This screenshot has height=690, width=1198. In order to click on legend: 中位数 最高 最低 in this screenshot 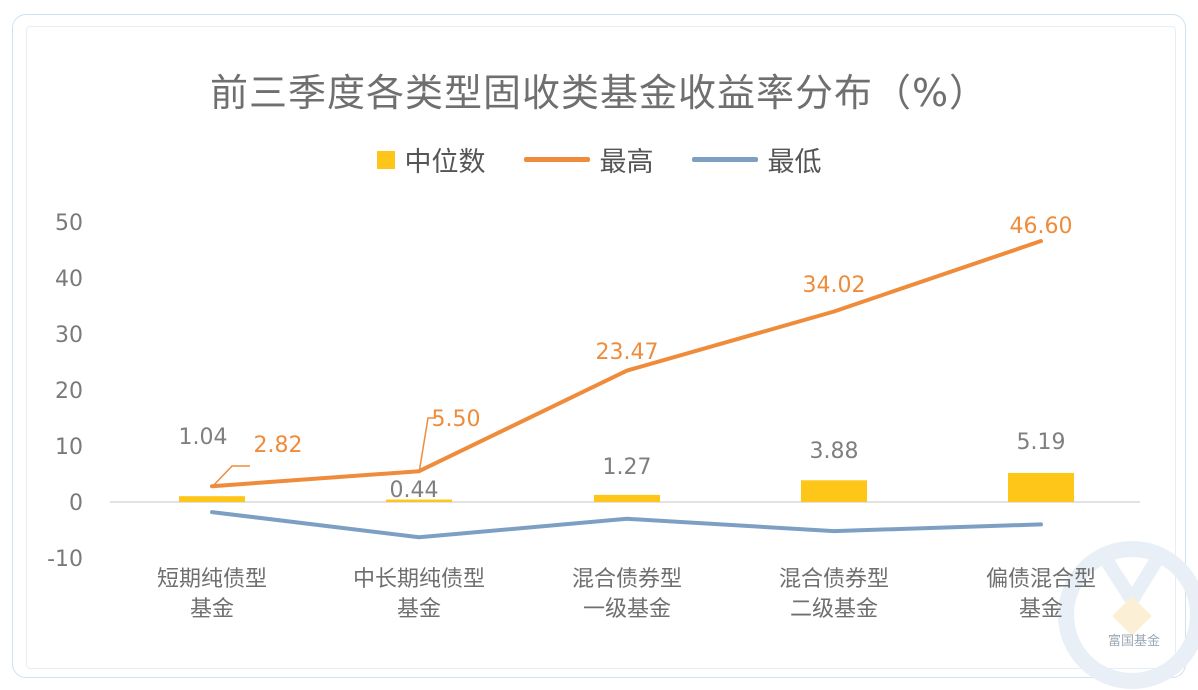, I will do `click(599, 159)`.